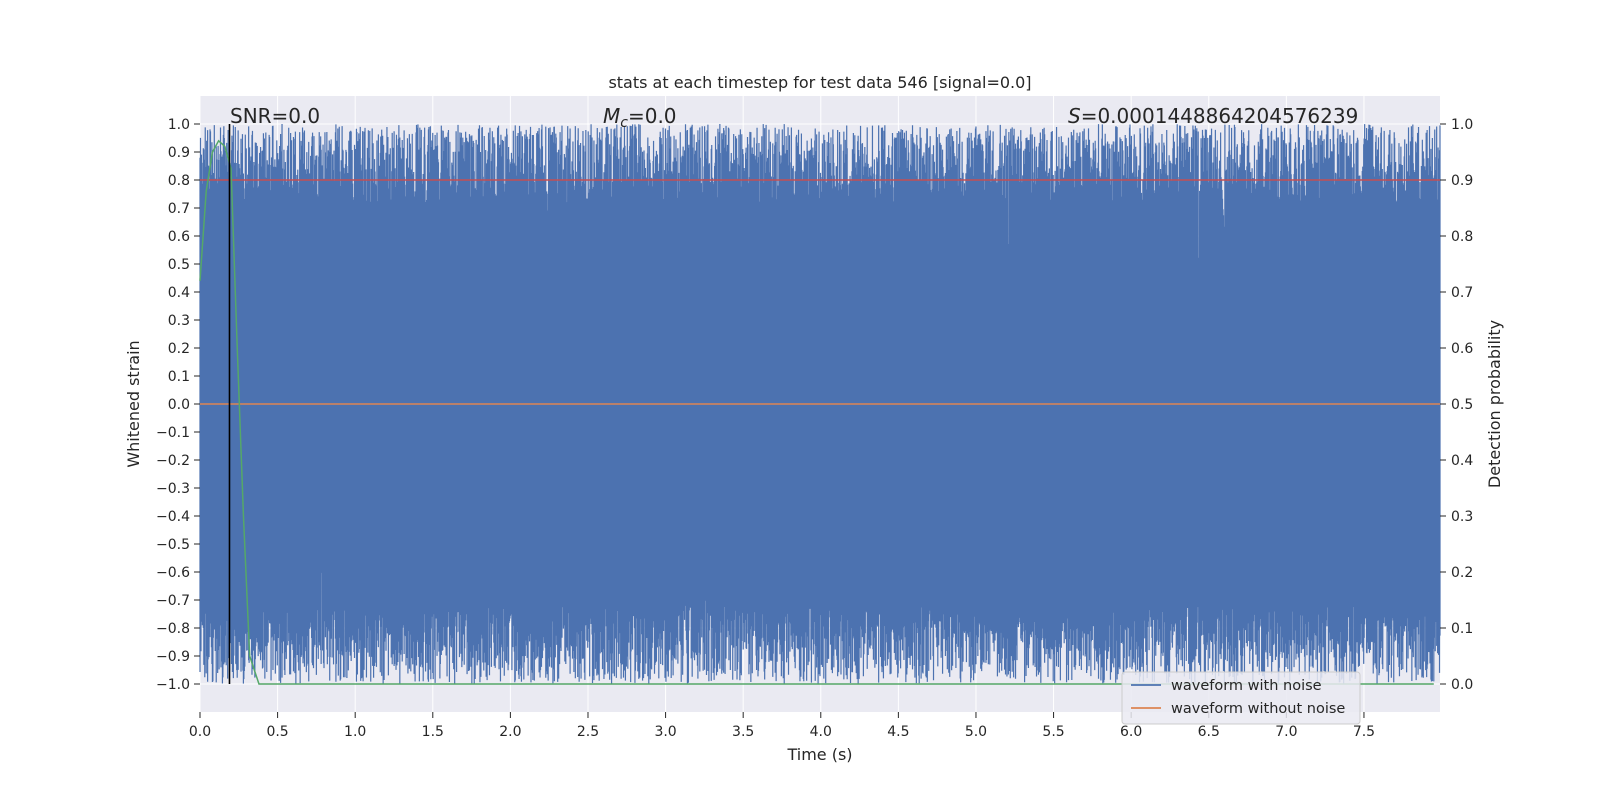  I want to click on y-axis-label: Whitened strain, so click(133, 403).